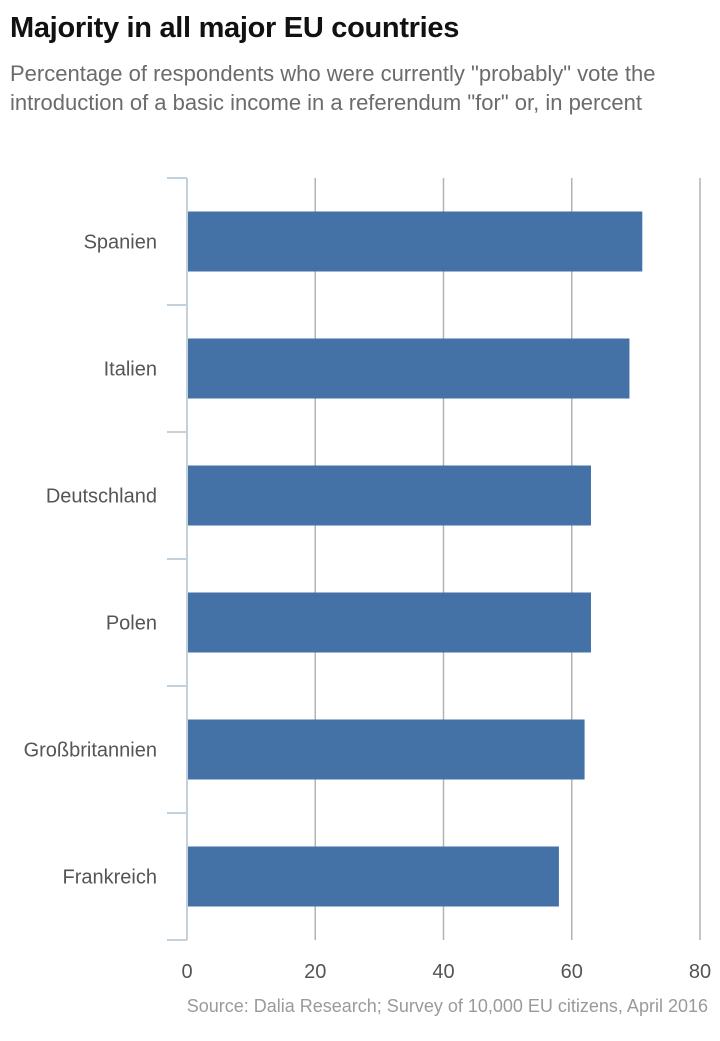 The image size is (720, 1041). Describe the element at coordinates (110, 878) in the screenshot. I see `category-label-frankreich: Frankreich` at that location.